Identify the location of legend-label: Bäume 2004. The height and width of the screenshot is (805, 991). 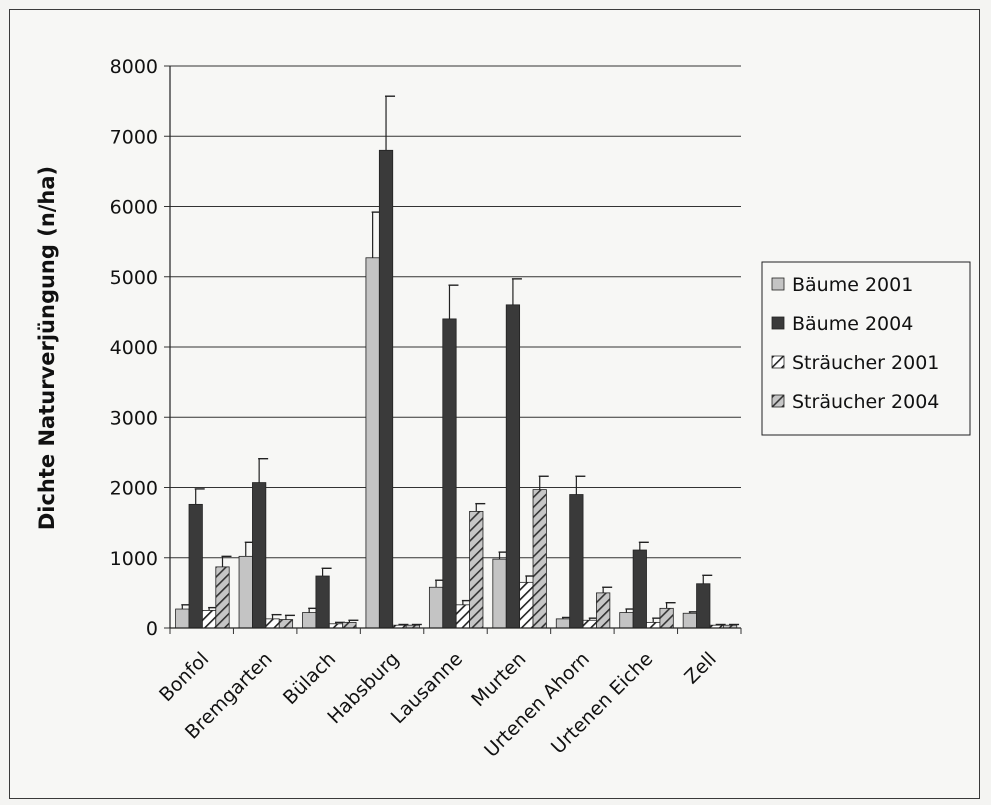
(852, 324).